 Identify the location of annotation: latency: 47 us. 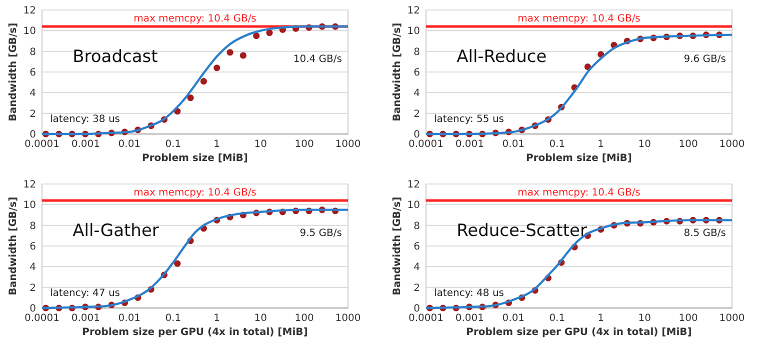
(85, 293).